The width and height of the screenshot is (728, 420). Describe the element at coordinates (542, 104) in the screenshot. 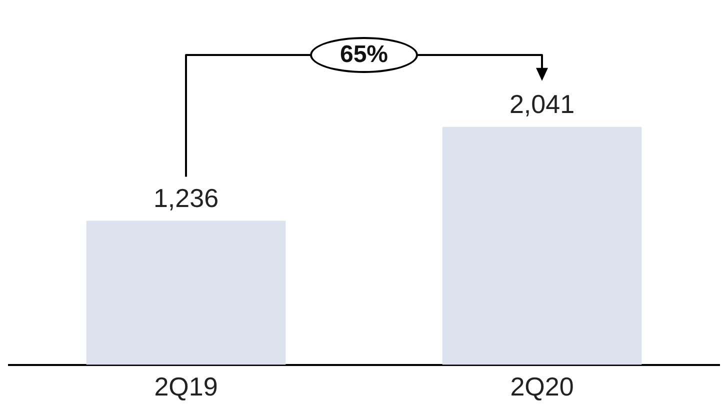

I see `data-label: 2,041` at that location.